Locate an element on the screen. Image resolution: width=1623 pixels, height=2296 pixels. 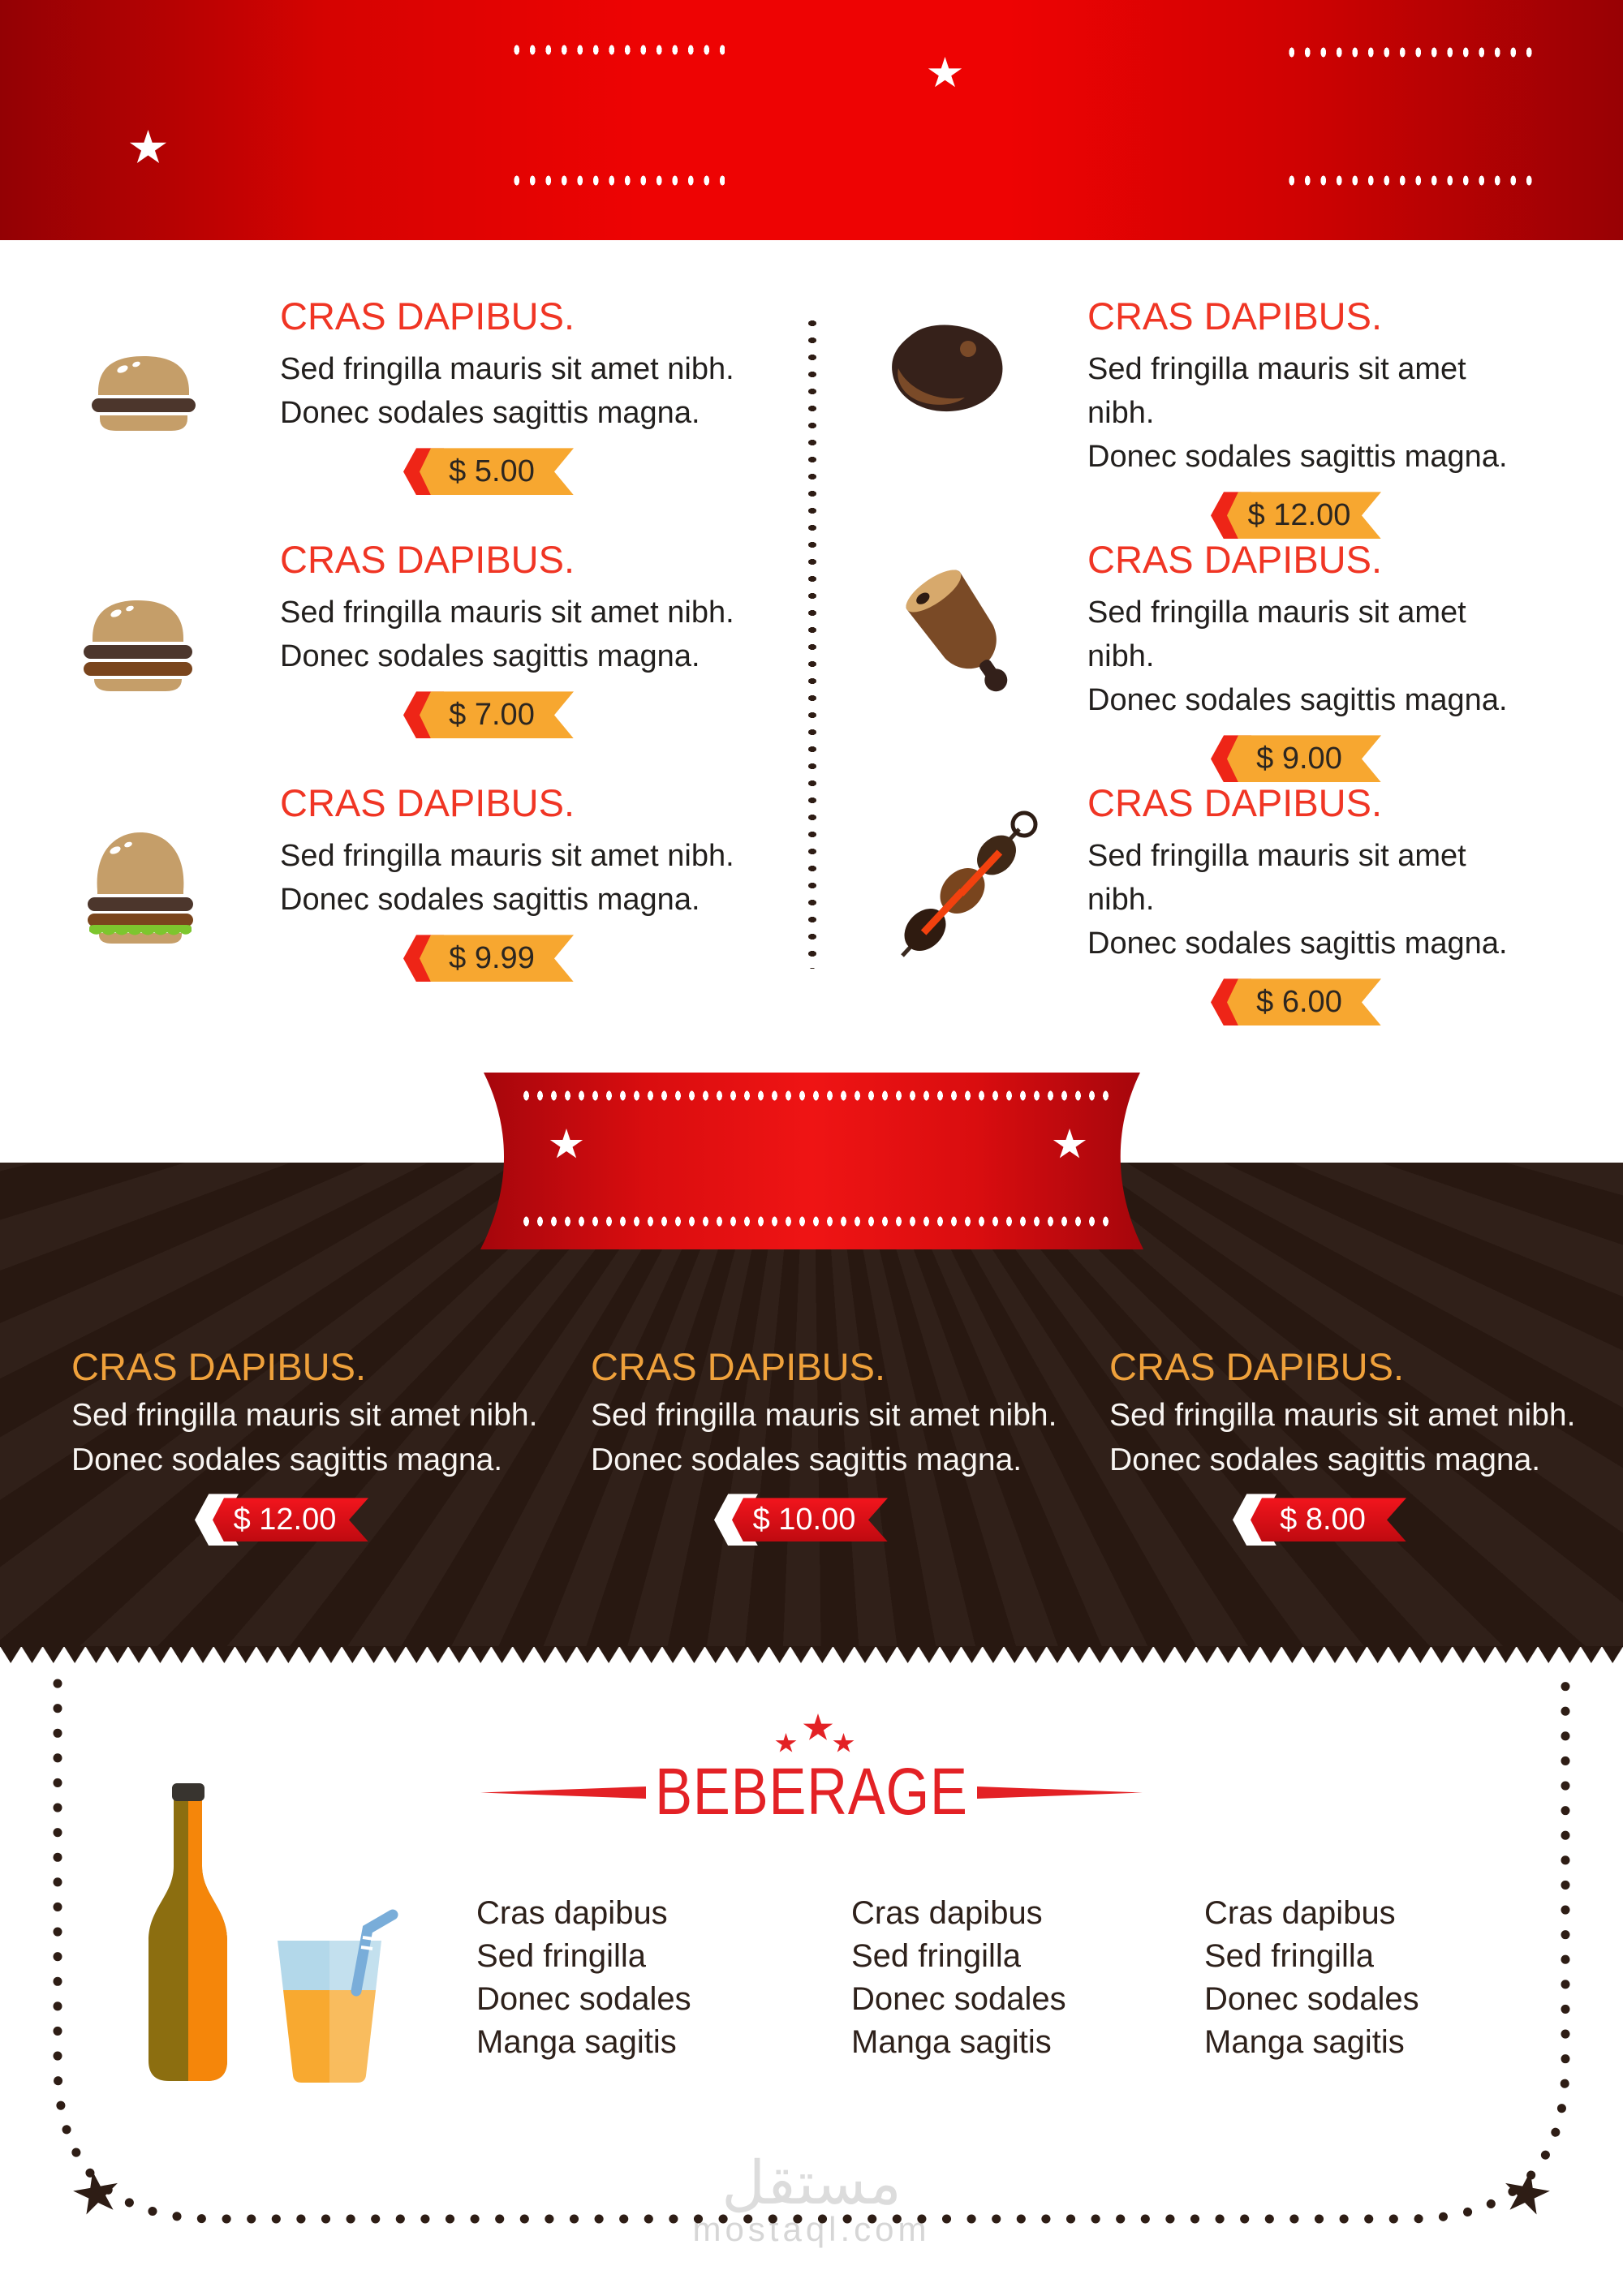
double-burger-icon is located at coordinates (138, 645).